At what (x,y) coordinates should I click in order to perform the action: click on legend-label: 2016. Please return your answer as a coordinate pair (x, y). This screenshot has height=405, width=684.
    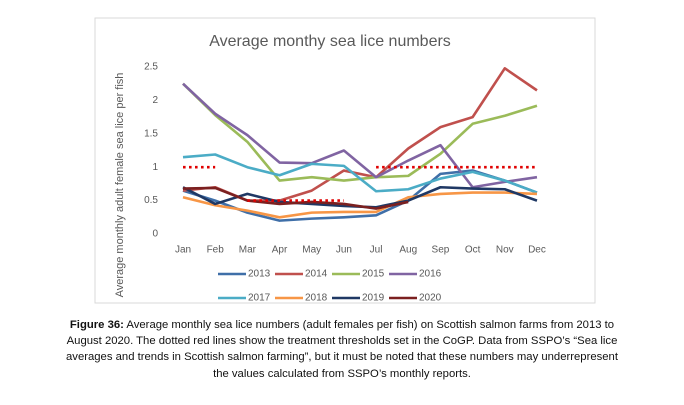
    Looking at the image, I should click on (430, 274).